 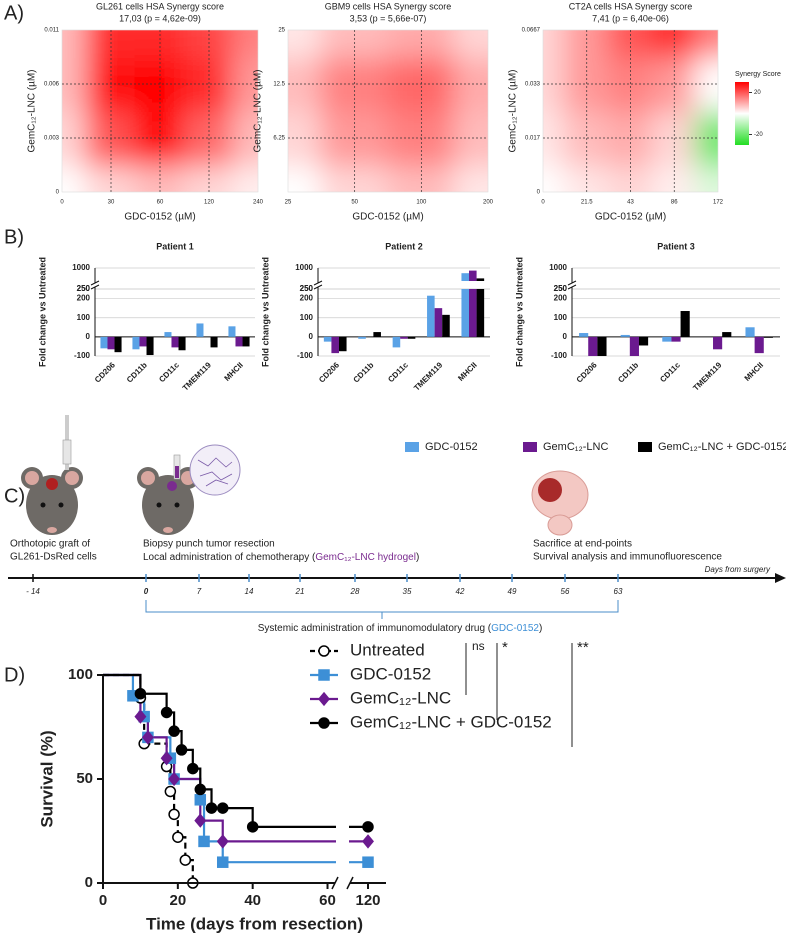 What do you see at coordinates (365, 557) in the screenshot?
I see `timeline-text: GemC₁₂-LNC hydrogel` at bounding box center [365, 557].